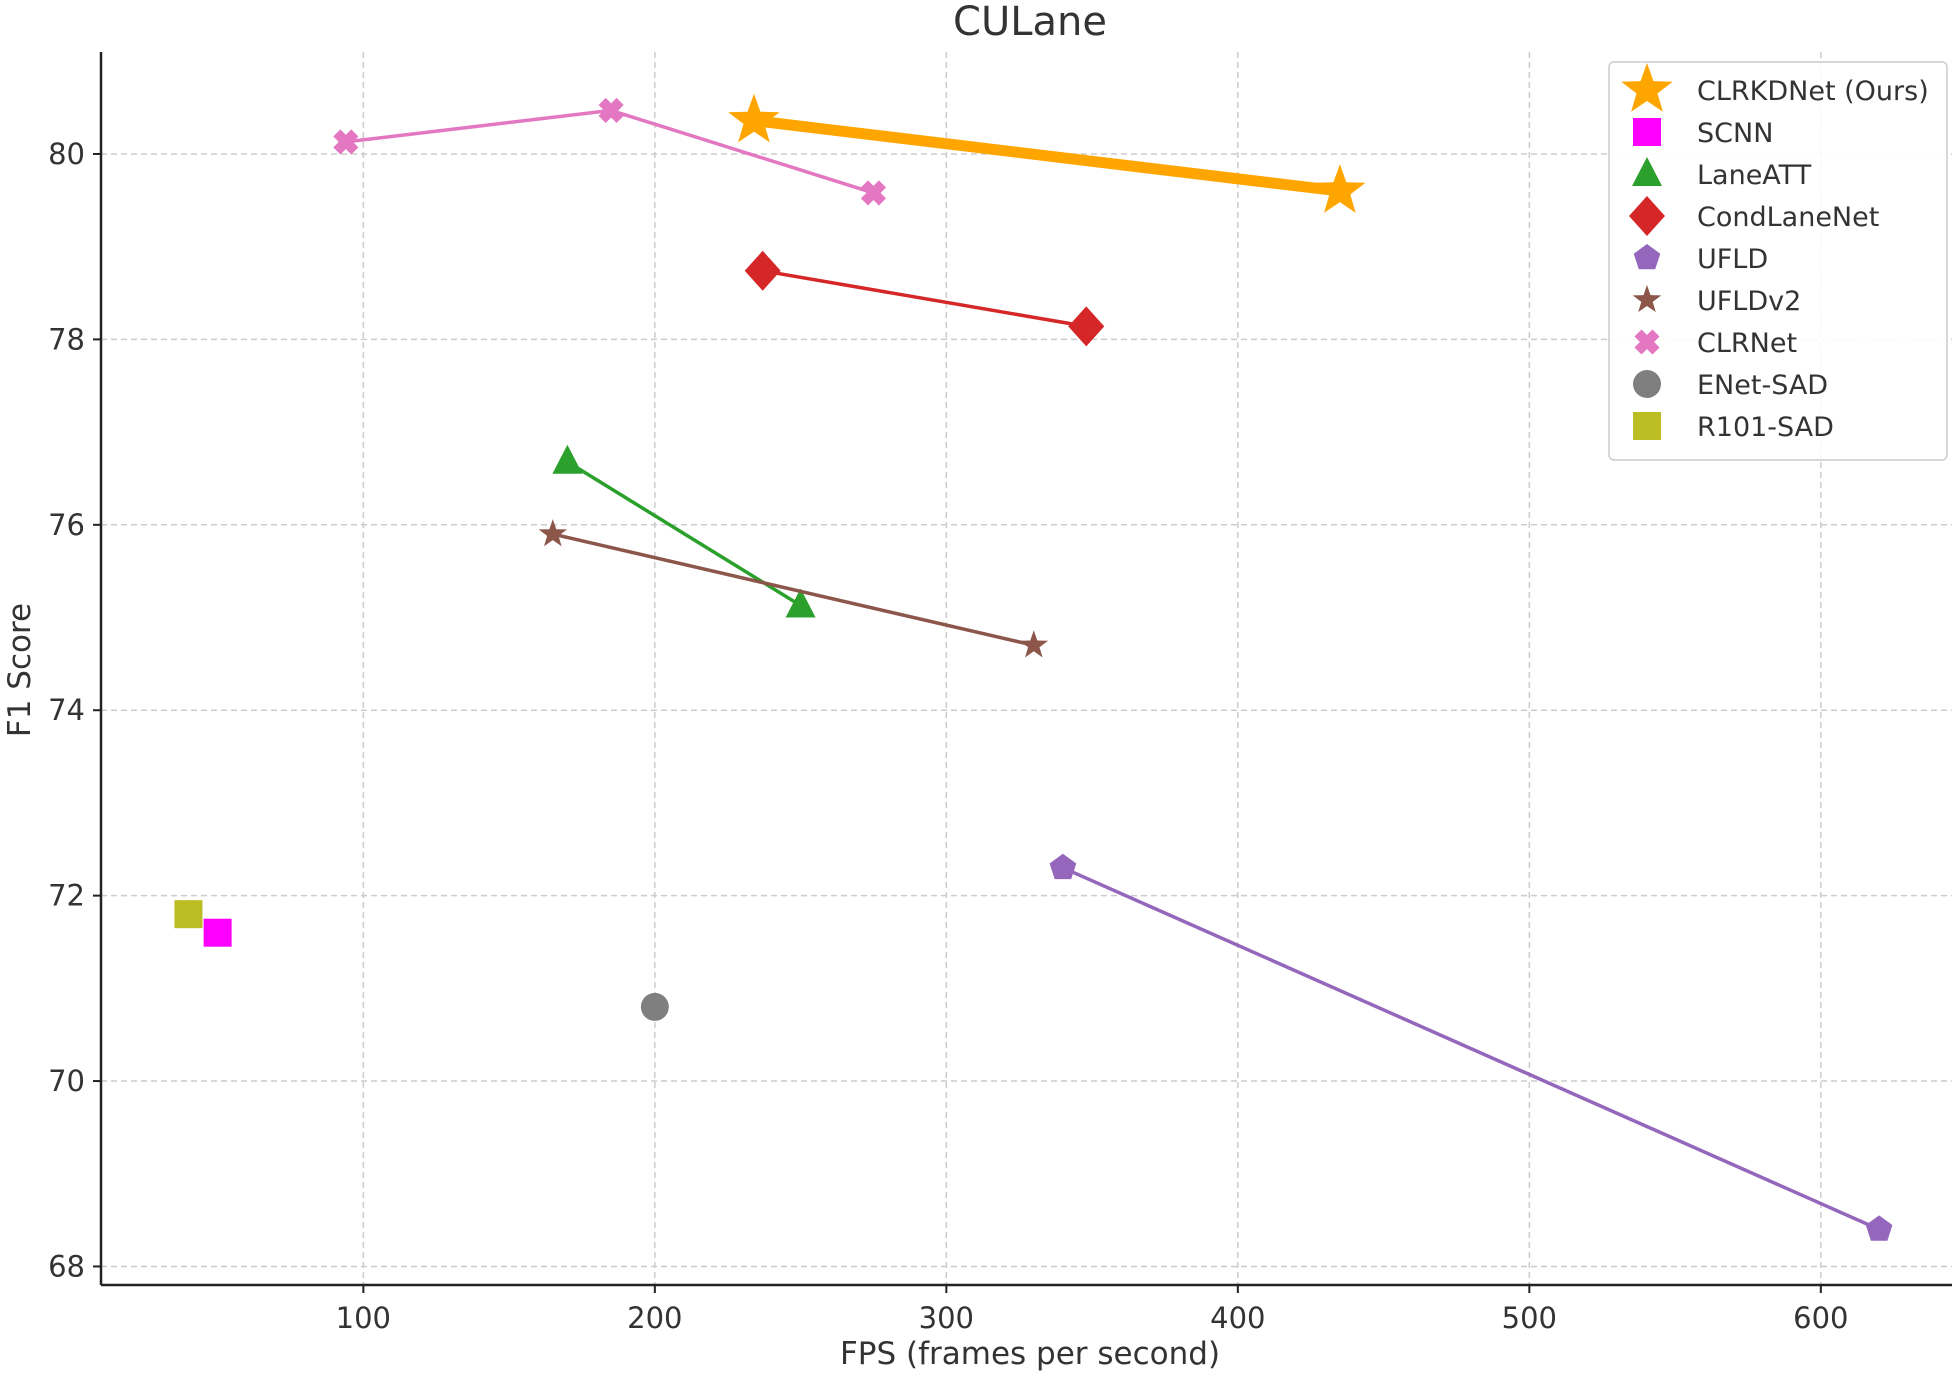 Image resolution: width=1954 pixels, height=1373 pixels. Describe the element at coordinates (1813, 91) in the screenshot. I see `legend-label-clrkdnet-ours: CLRKDNet (Ours)` at that location.